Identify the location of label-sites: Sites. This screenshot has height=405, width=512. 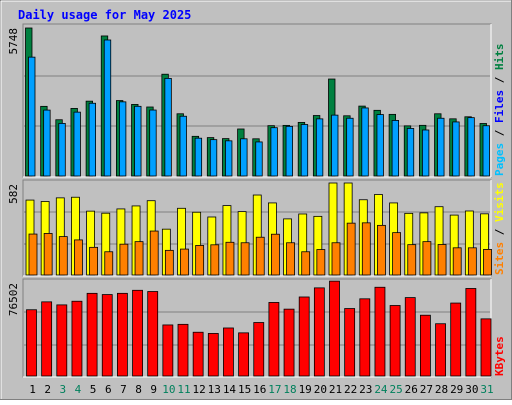
(499, 258).